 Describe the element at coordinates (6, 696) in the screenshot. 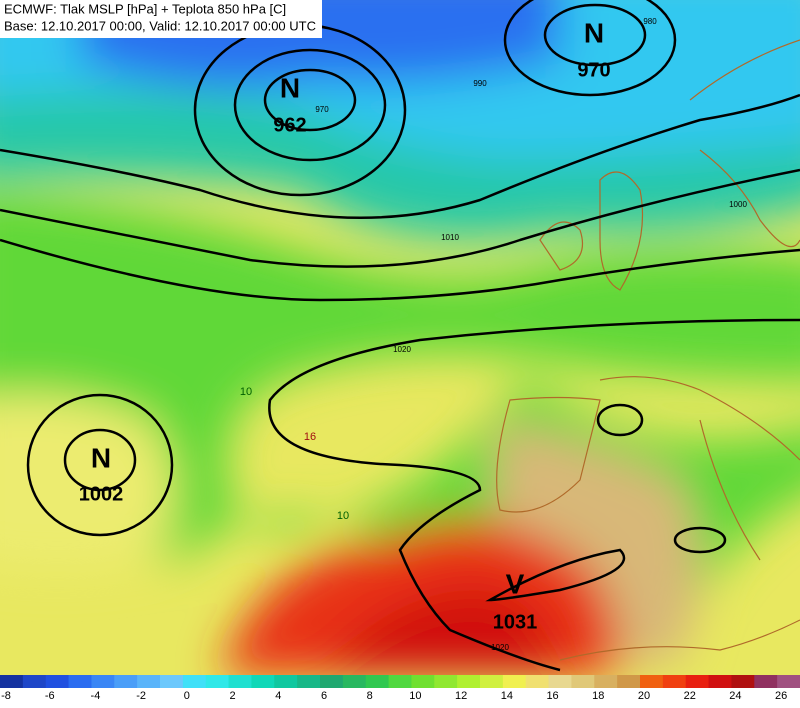

I see `colorbar-tick-label: -8` at that location.